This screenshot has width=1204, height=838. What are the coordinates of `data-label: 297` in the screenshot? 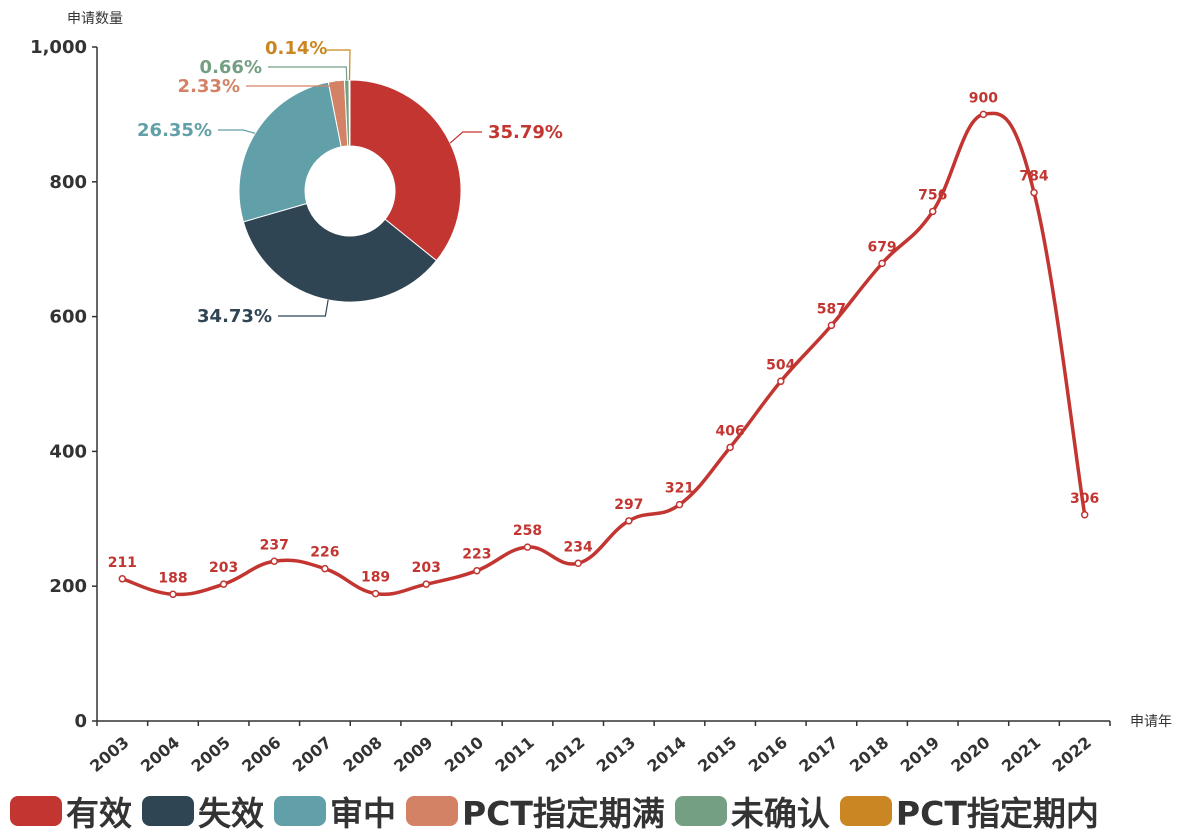 It's located at (628, 505).